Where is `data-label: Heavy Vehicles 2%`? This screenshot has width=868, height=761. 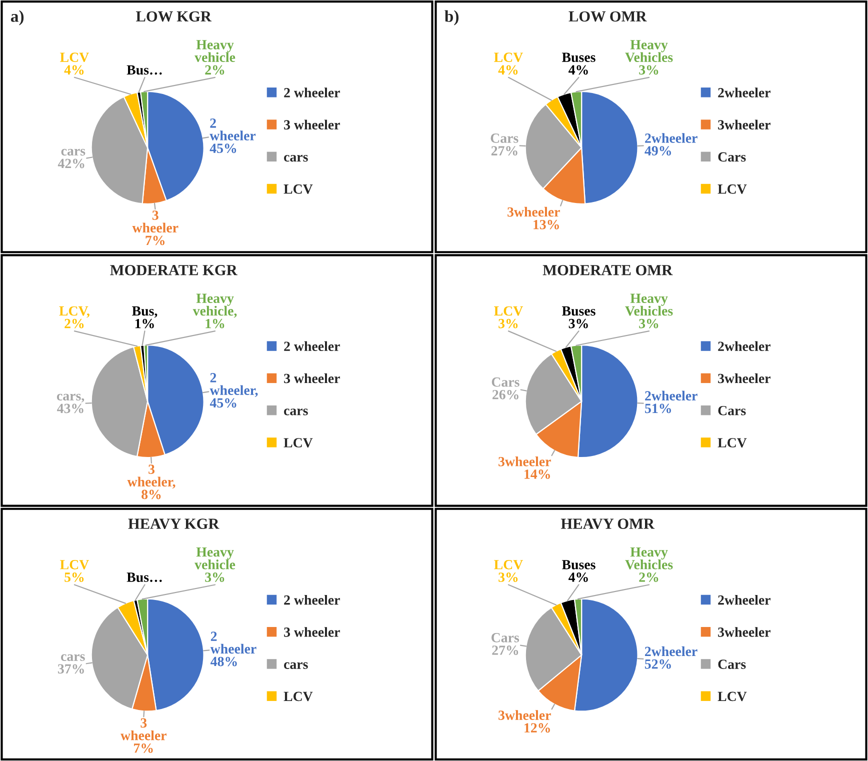 data-label: Heavy Vehicles 2% is located at coordinates (649, 564).